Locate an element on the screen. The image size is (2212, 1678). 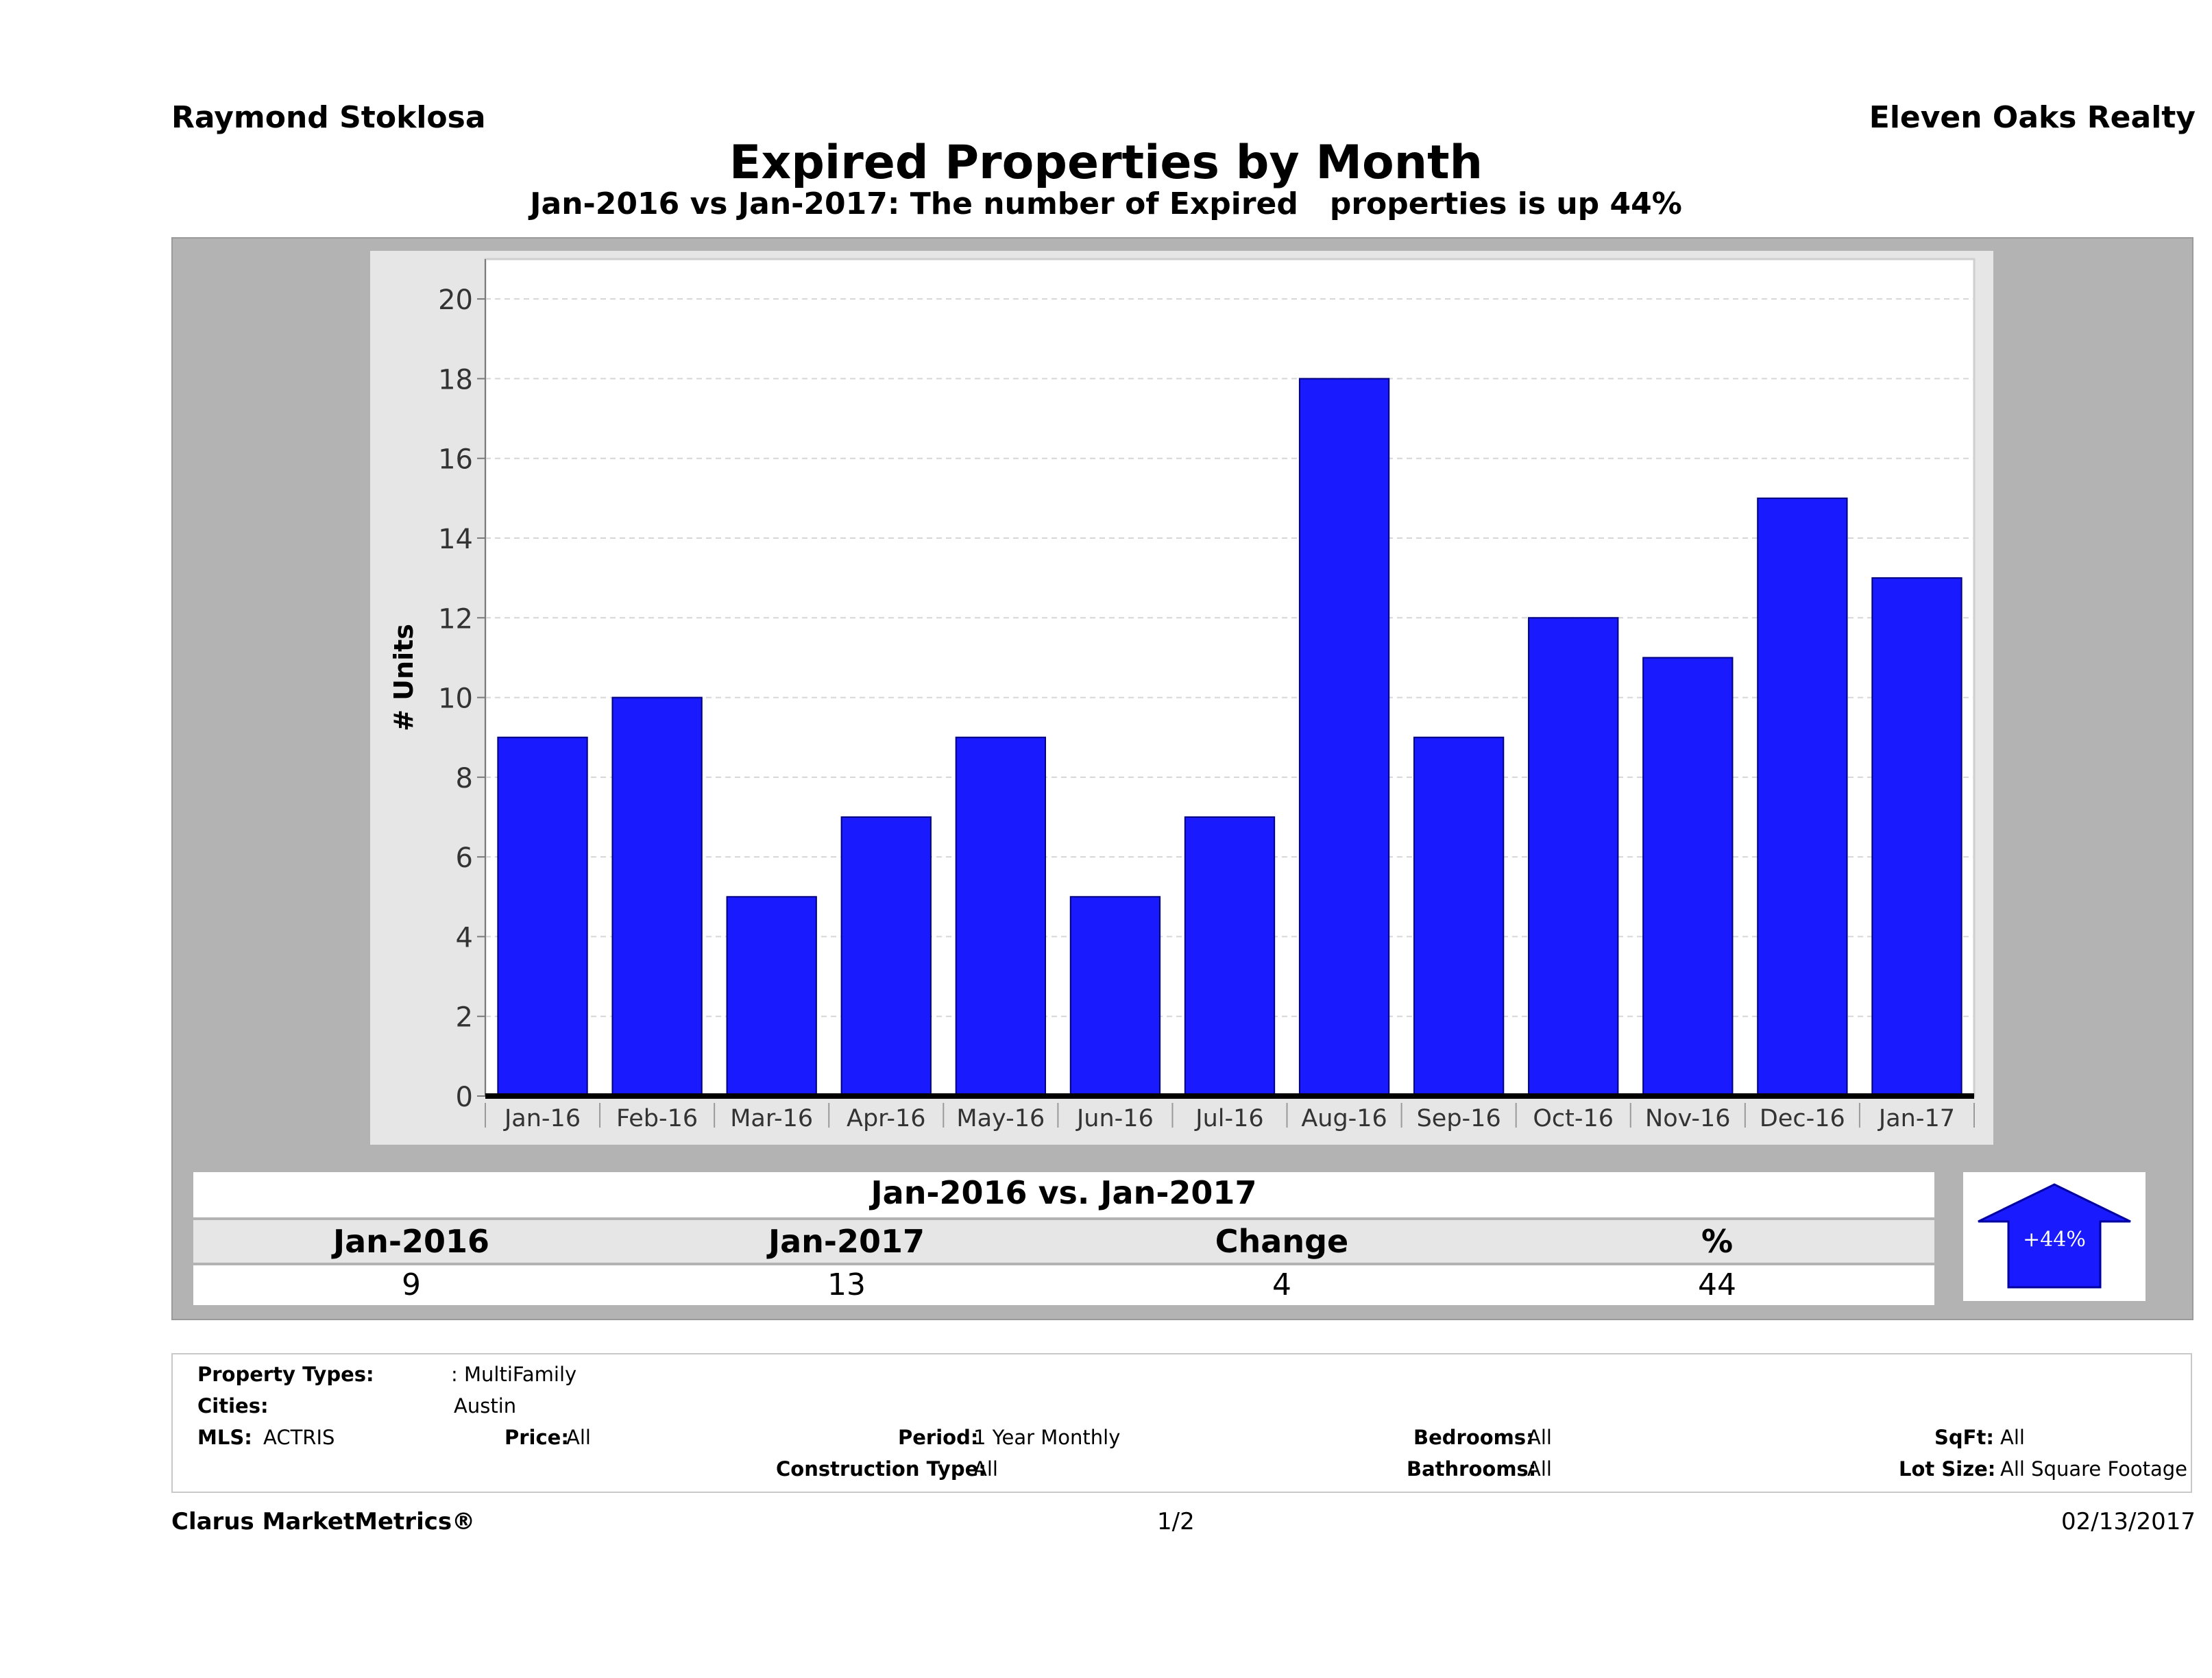
x-tick-label: Sep-16 is located at coordinates (1459, 1118).